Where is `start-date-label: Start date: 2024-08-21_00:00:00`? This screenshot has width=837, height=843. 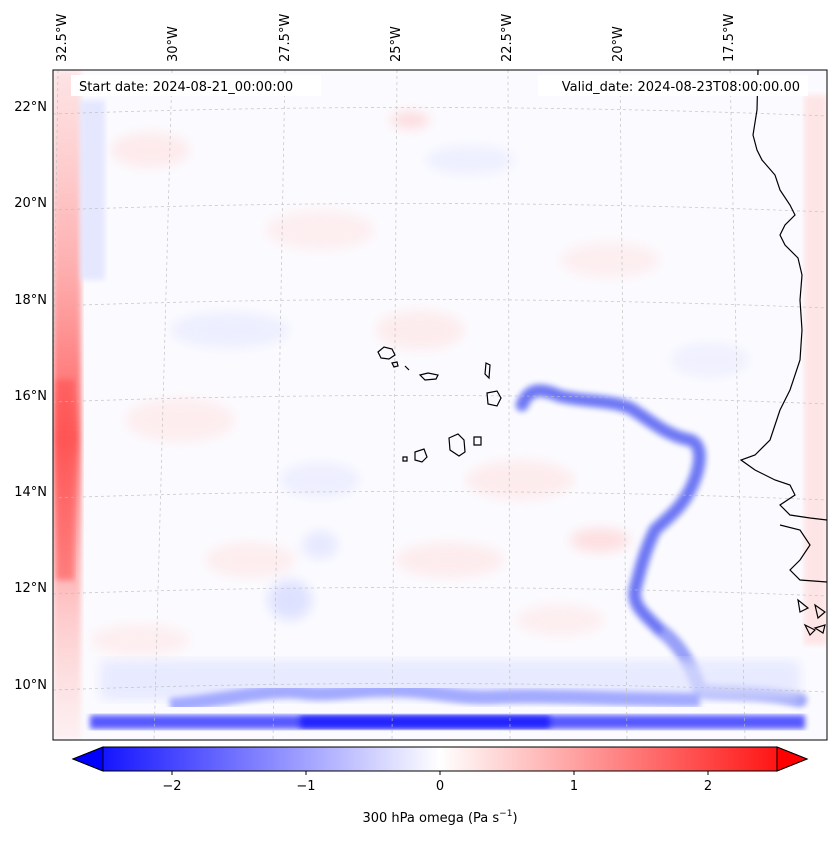
start-date-label: Start date: 2024-08-21_00:00:00 is located at coordinates (186, 87).